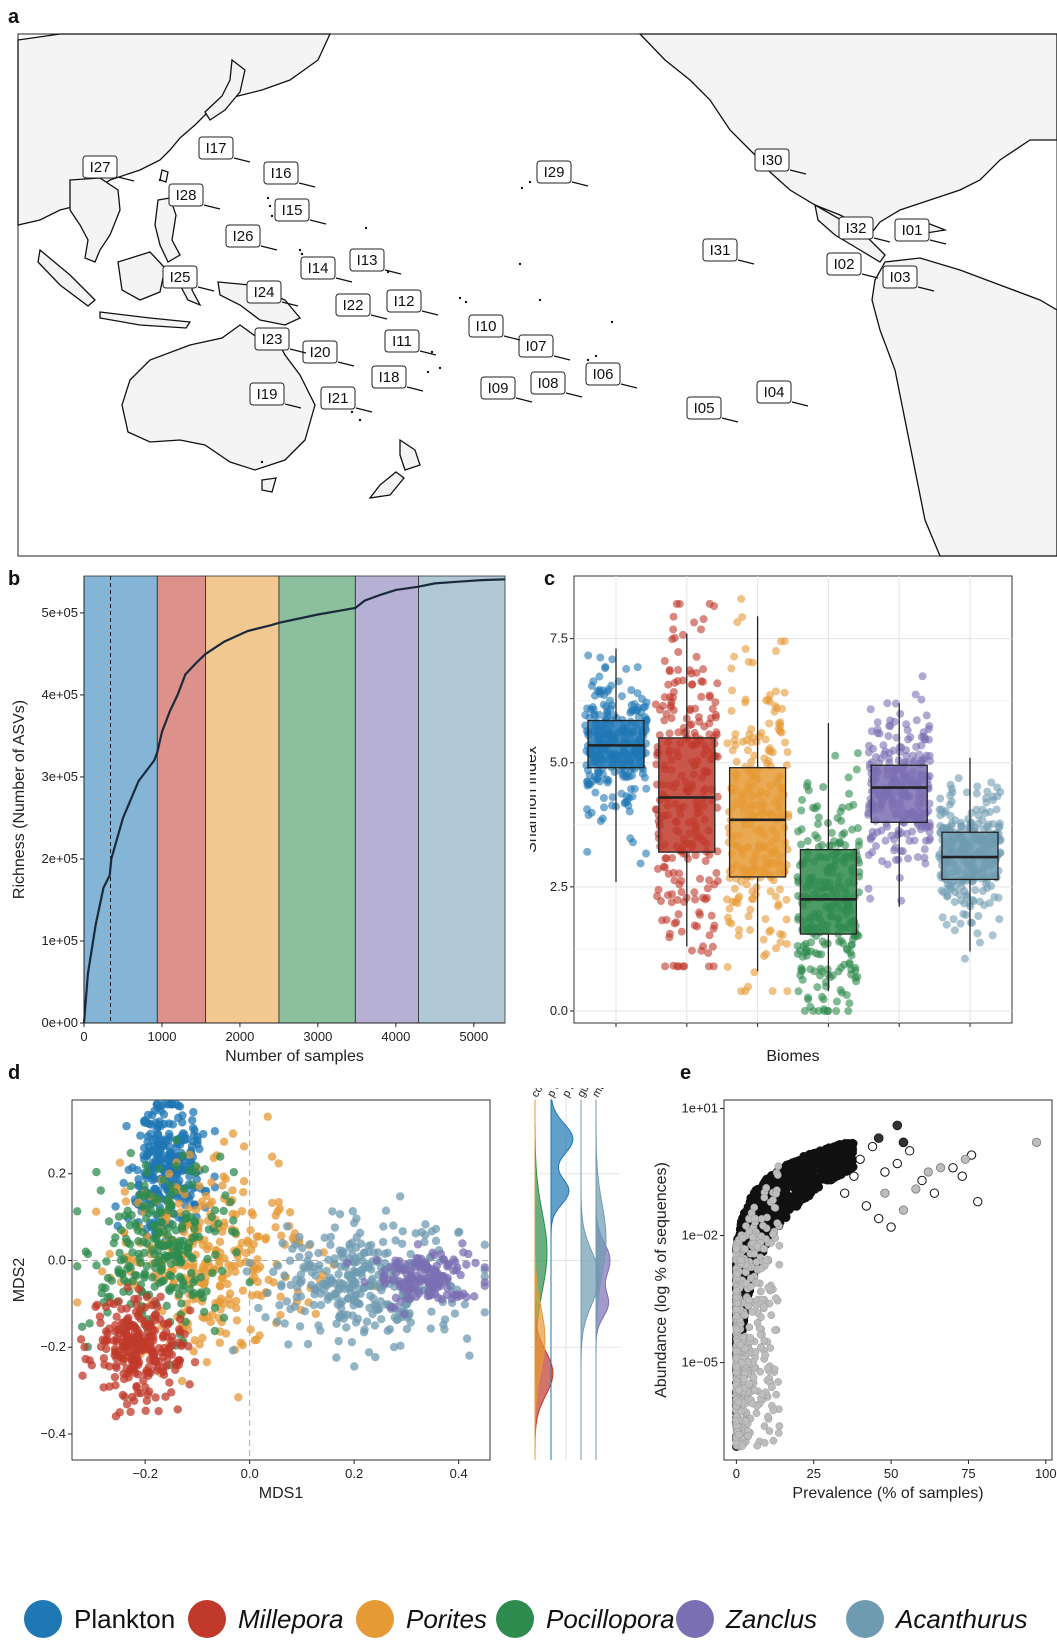  Describe the element at coordinates (535, 799) in the screenshot. I see `c-ylabel: Shannon index` at that location.